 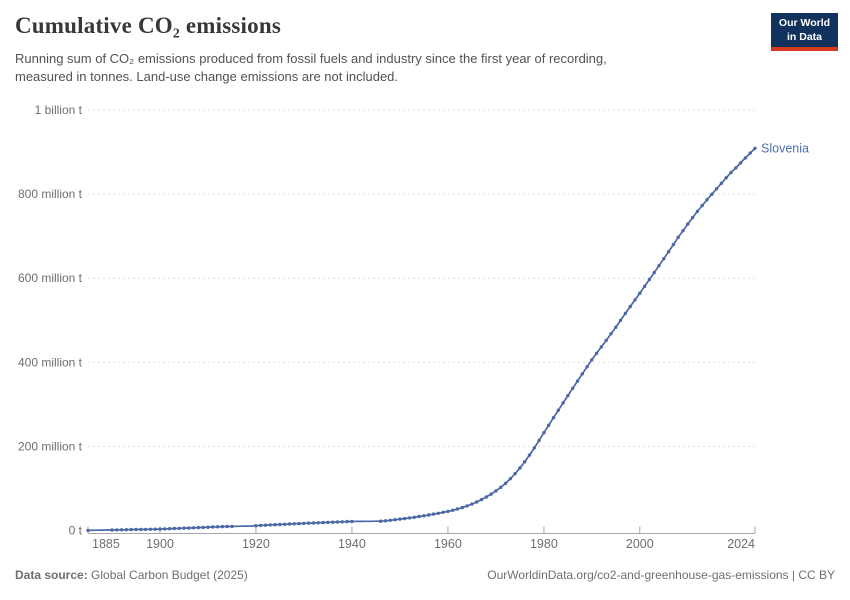 What do you see at coordinates (131, 575) in the screenshot?
I see `data-source: Data source: Global Carbon Budget (2025)` at bounding box center [131, 575].